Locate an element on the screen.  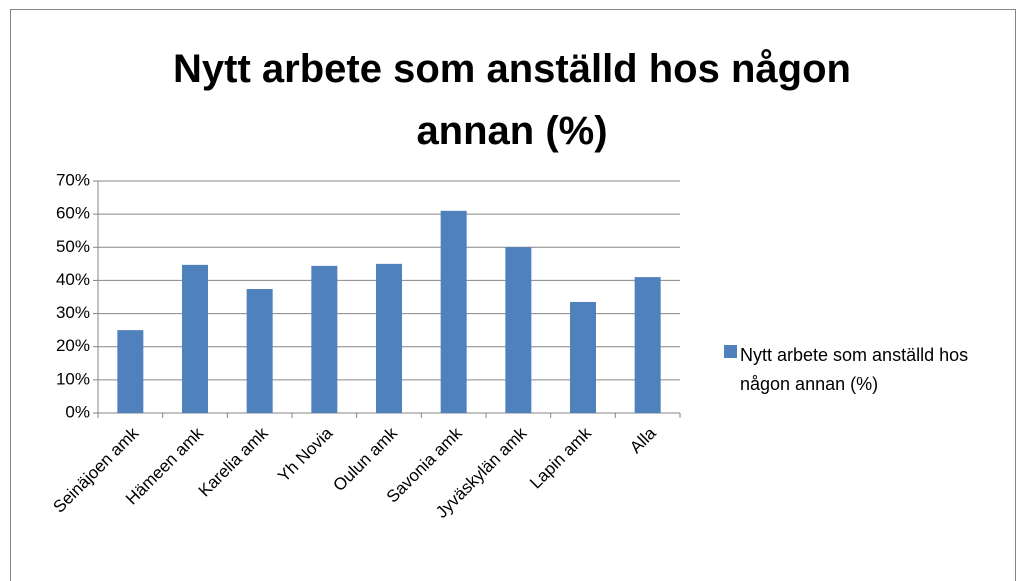
y-tick-label: 40% is located at coordinates (73, 279).